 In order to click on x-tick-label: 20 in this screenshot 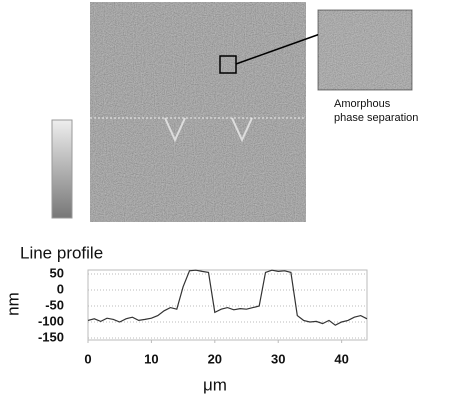, I will do `click(215, 358)`.